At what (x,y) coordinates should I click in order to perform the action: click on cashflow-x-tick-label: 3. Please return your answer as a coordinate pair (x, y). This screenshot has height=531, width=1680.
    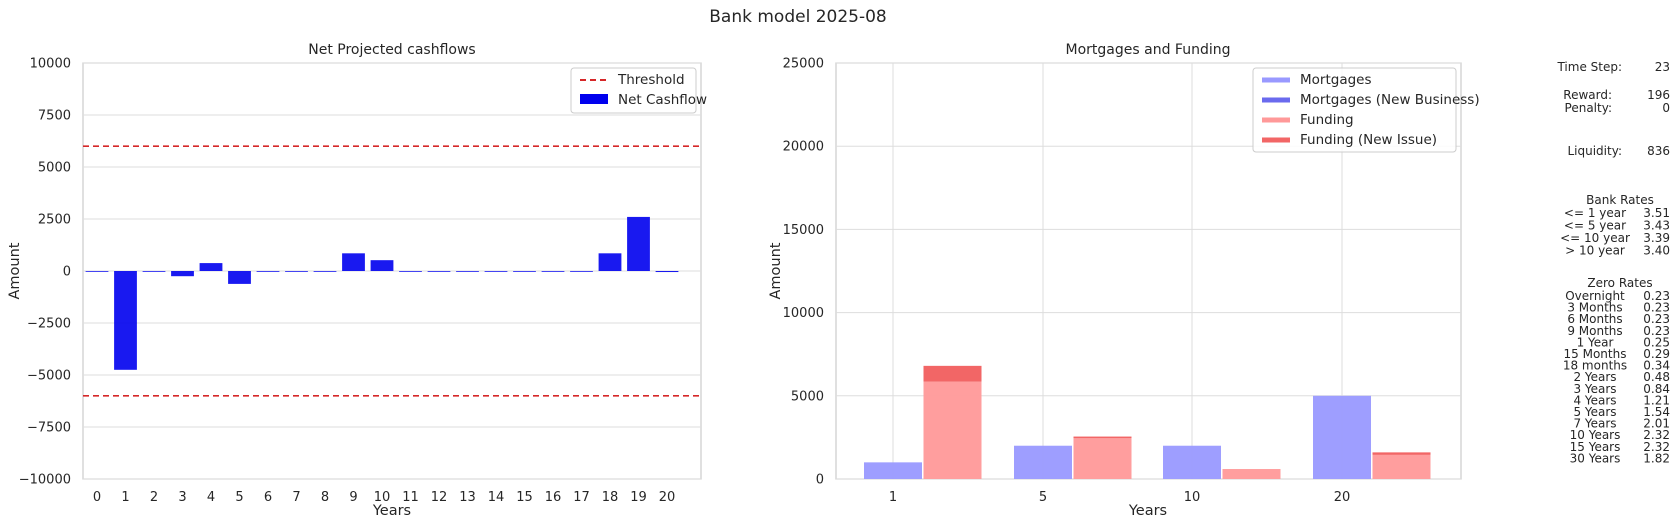
    Looking at the image, I should click on (182, 497).